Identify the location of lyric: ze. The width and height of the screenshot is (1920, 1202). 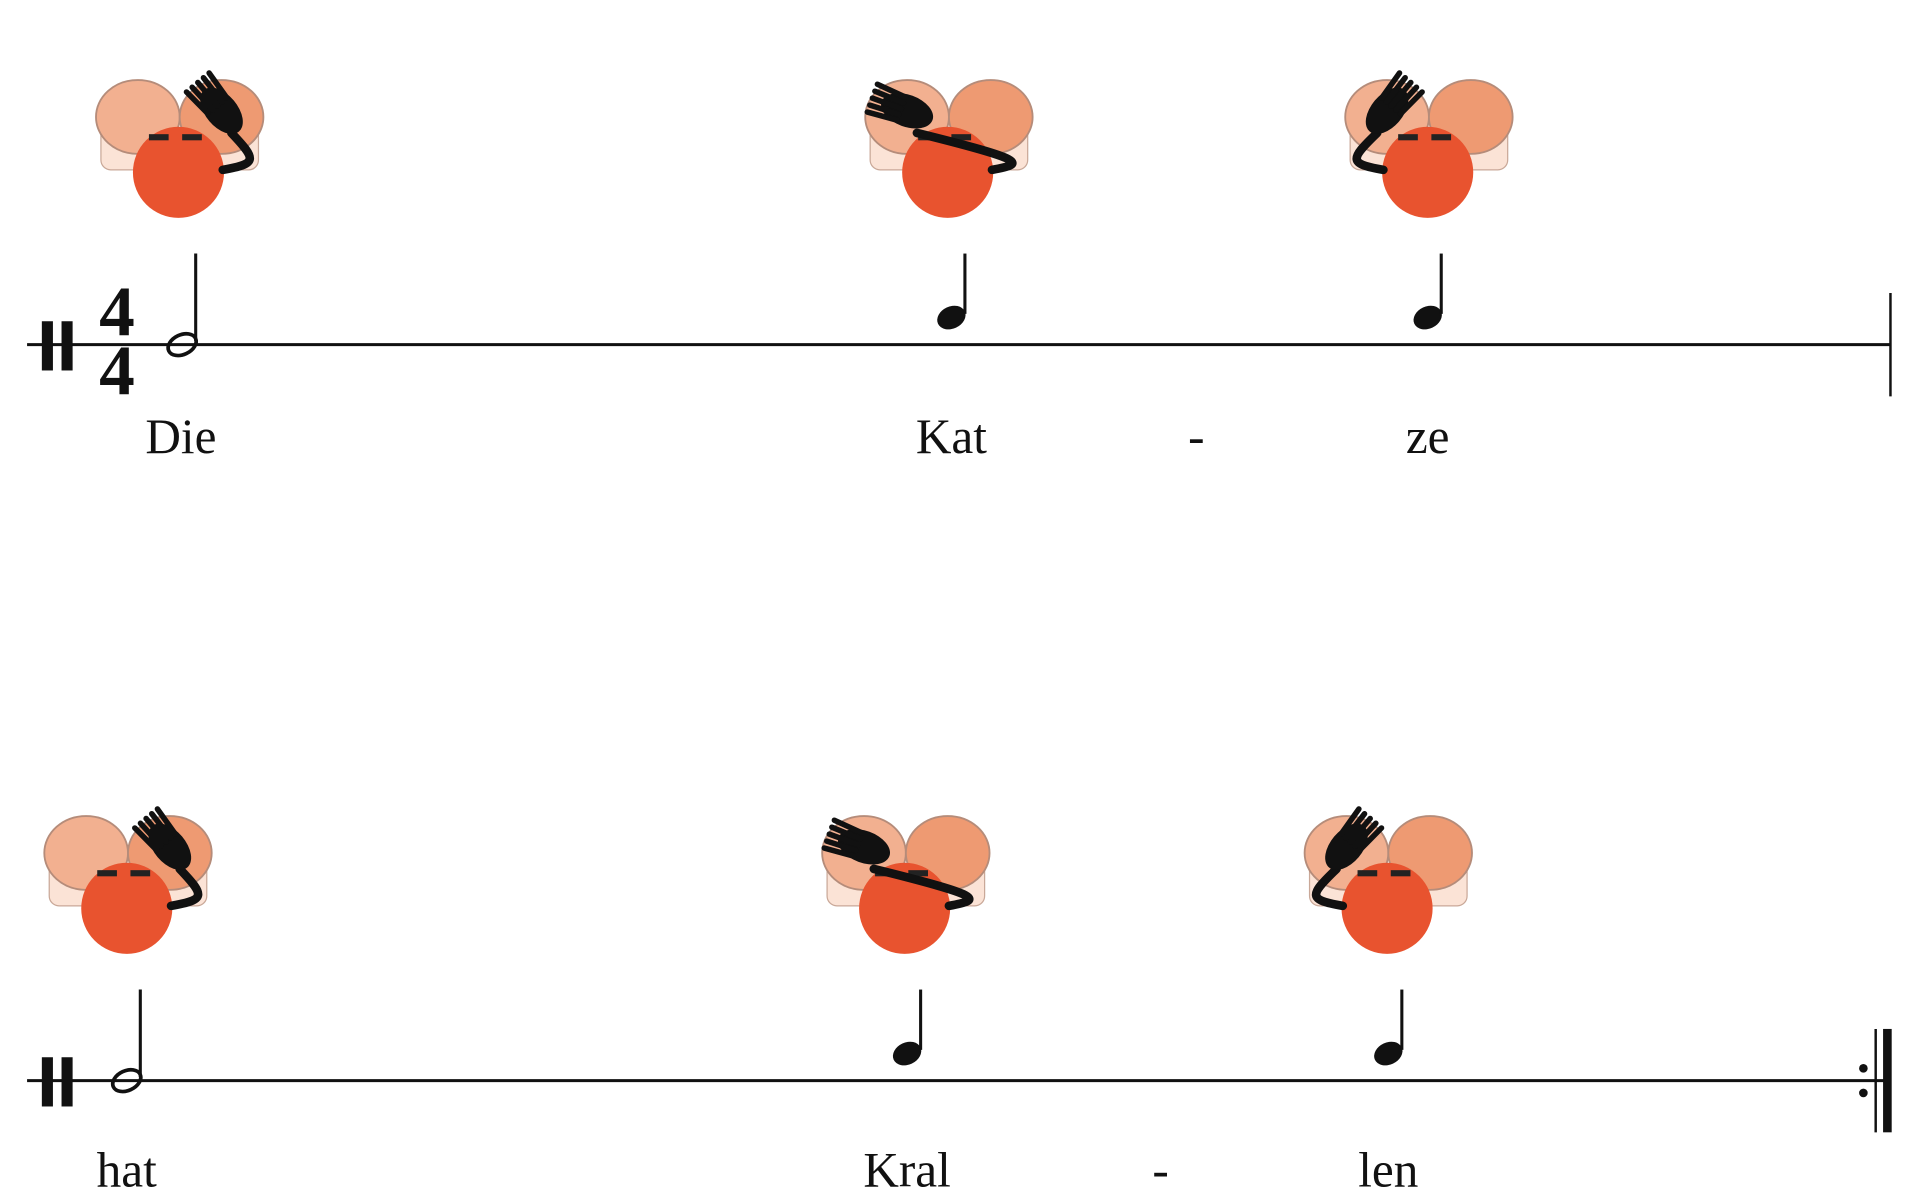
(1428, 436).